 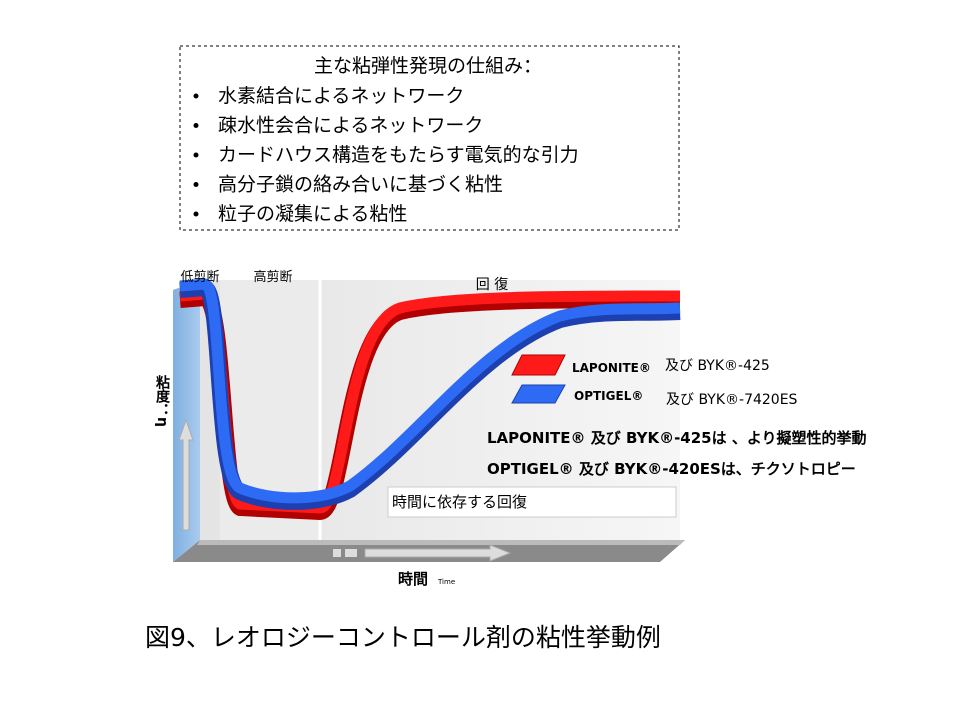 What do you see at coordinates (446, 582) in the screenshot?
I see `x-axis-label-en: Time` at bounding box center [446, 582].